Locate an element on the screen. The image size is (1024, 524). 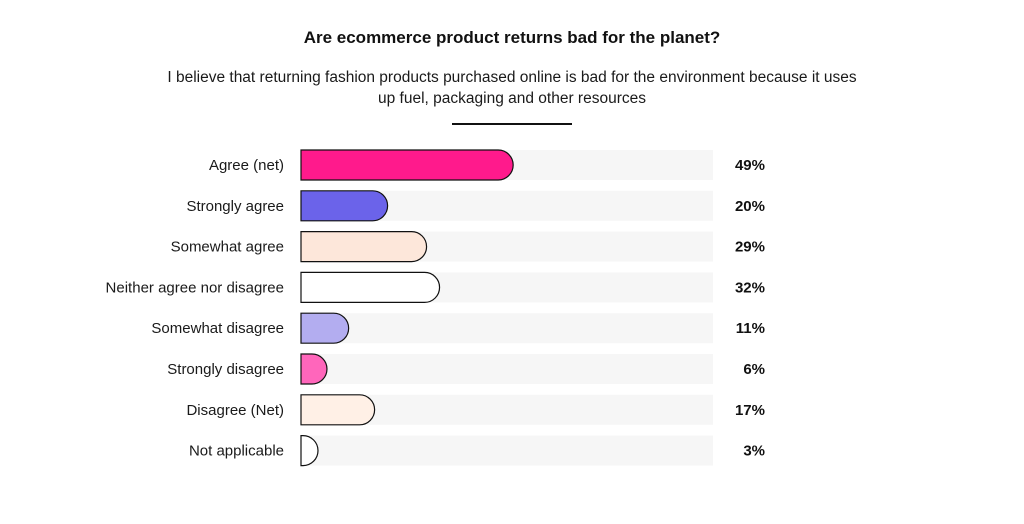
category-label: Neither agree nor disagree is located at coordinates (195, 287).